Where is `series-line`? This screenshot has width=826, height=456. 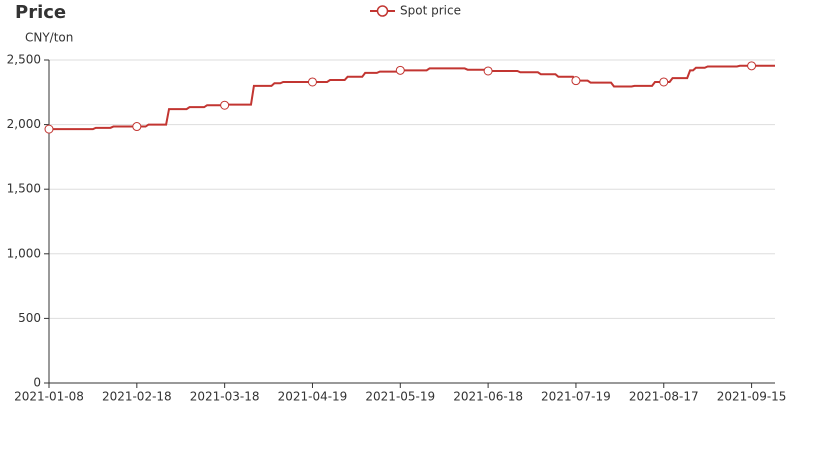 series-line is located at coordinates (412, 97).